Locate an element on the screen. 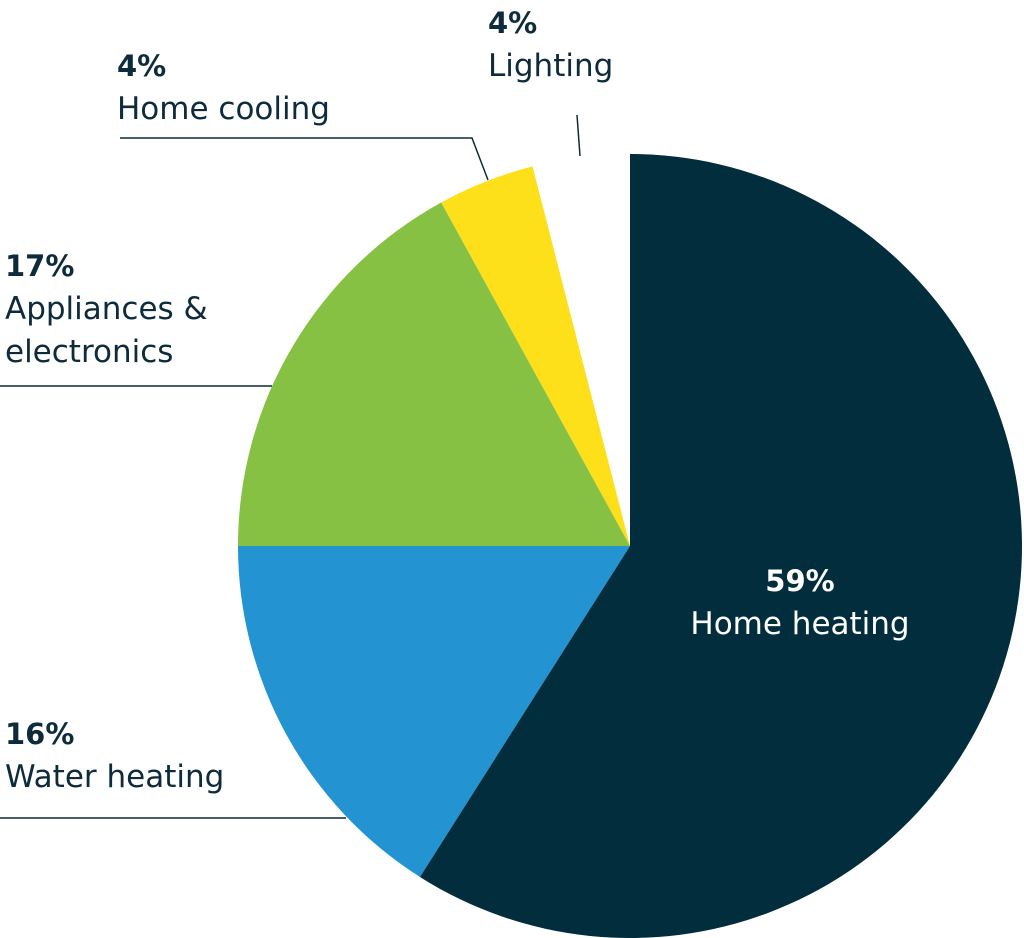 This screenshot has height=938, width=1024. category-label: Appliances & electronics is located at coordinates (106, 330).